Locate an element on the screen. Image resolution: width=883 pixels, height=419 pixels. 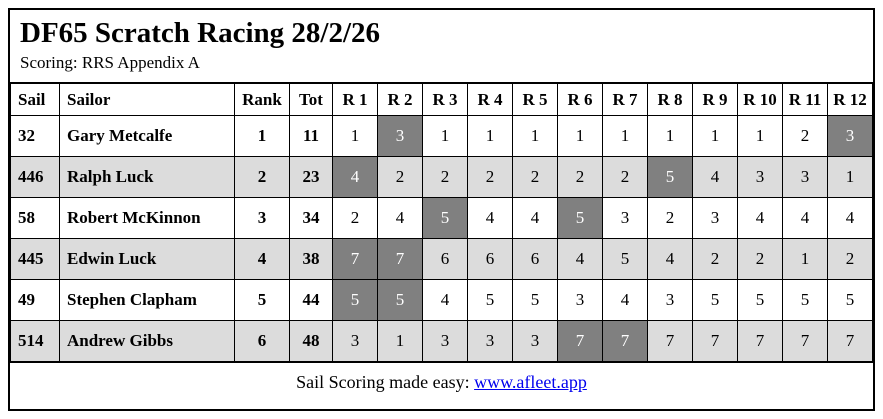
column-header-r-7: R 7 is located at coordinates (625, 100).